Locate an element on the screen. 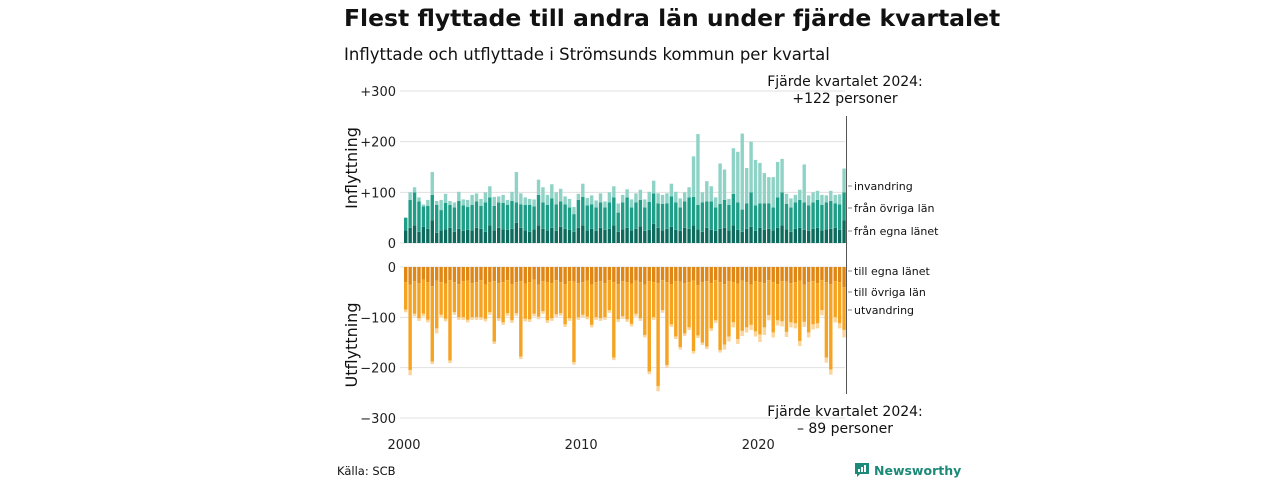  inflow-y-tick-label: +200 is located at coordinates (378, 143).